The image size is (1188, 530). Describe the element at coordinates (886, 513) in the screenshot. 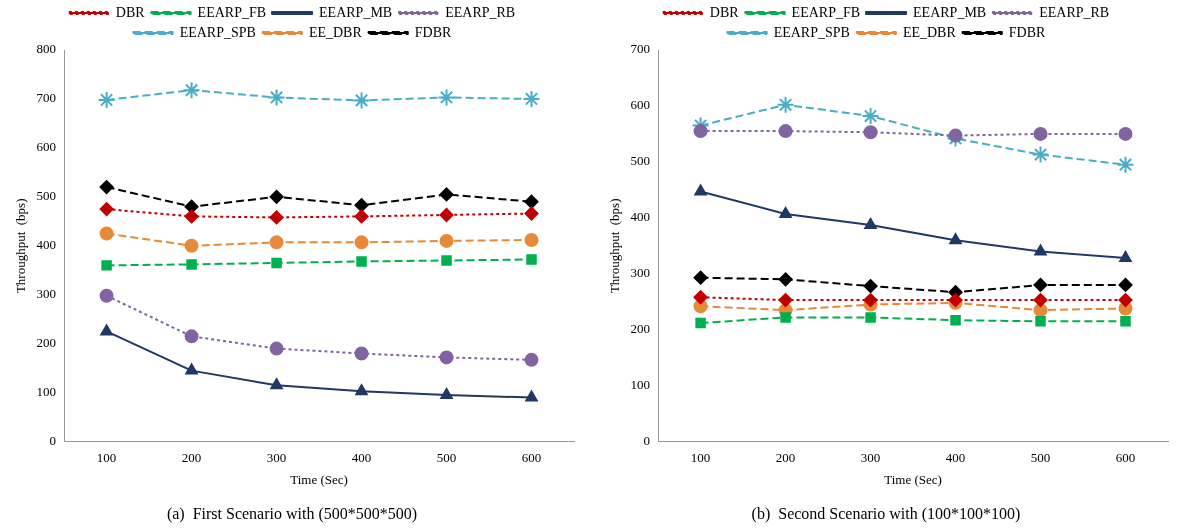

I see `text: (b) Second Scenario with (100*100*100)` at that location.